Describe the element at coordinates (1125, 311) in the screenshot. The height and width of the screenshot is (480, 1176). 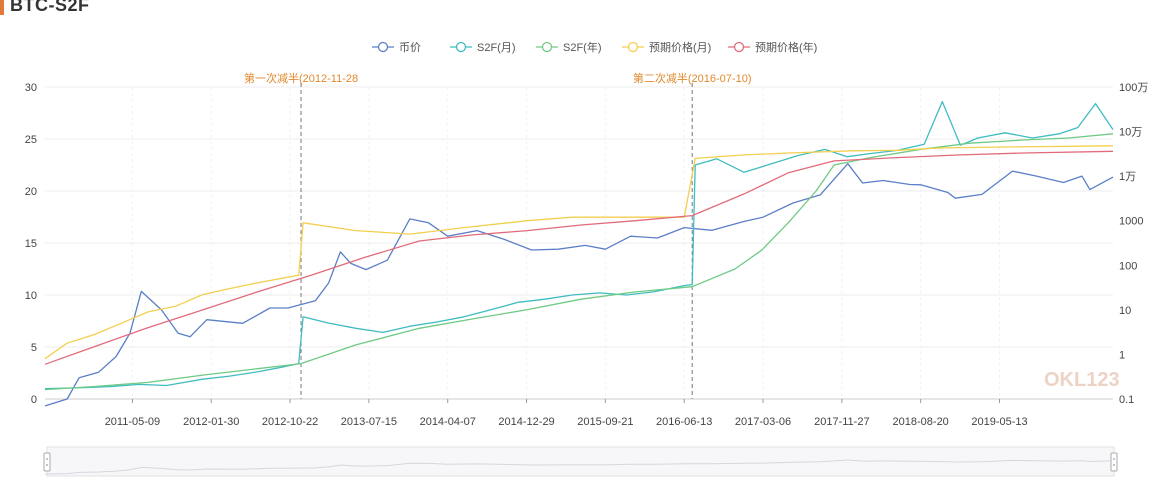
I see `y-right-tick-label: 10` at that location.